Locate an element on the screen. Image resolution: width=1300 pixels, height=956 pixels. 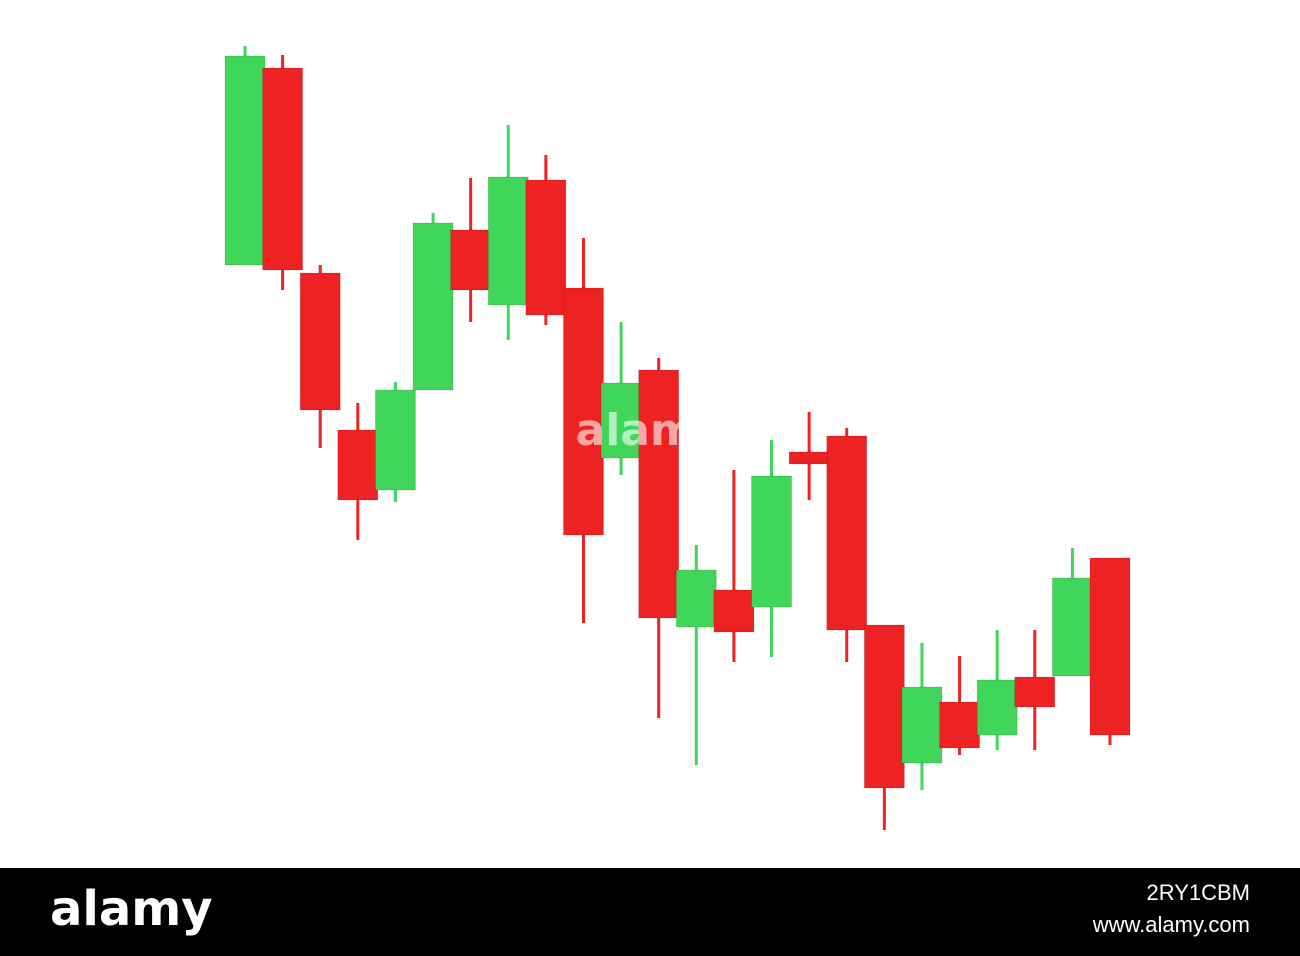
site-url: www.alamy.com is located at coordinates (1171, 924).